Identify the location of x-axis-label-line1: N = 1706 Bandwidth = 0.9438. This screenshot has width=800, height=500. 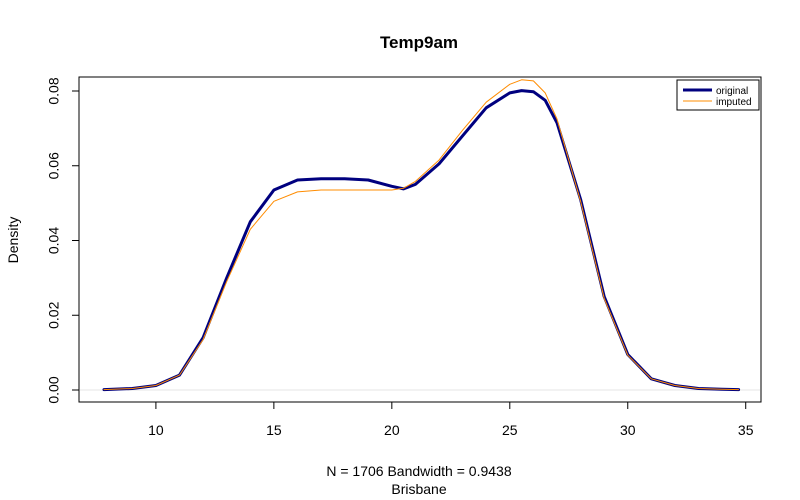
(418, 471).